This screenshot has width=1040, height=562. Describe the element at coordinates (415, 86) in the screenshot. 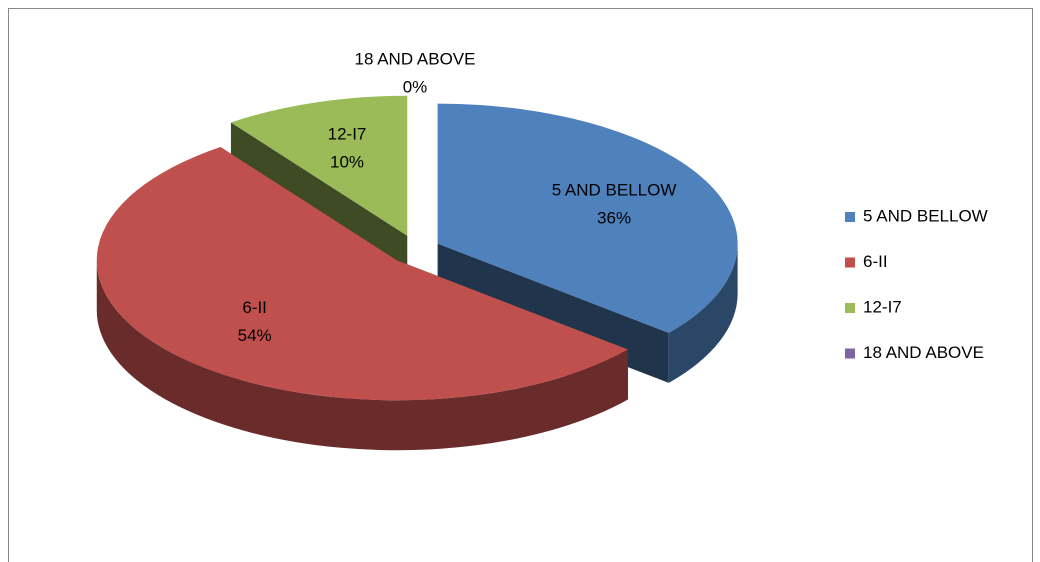

I see `data-label-value: 0%` at that location.